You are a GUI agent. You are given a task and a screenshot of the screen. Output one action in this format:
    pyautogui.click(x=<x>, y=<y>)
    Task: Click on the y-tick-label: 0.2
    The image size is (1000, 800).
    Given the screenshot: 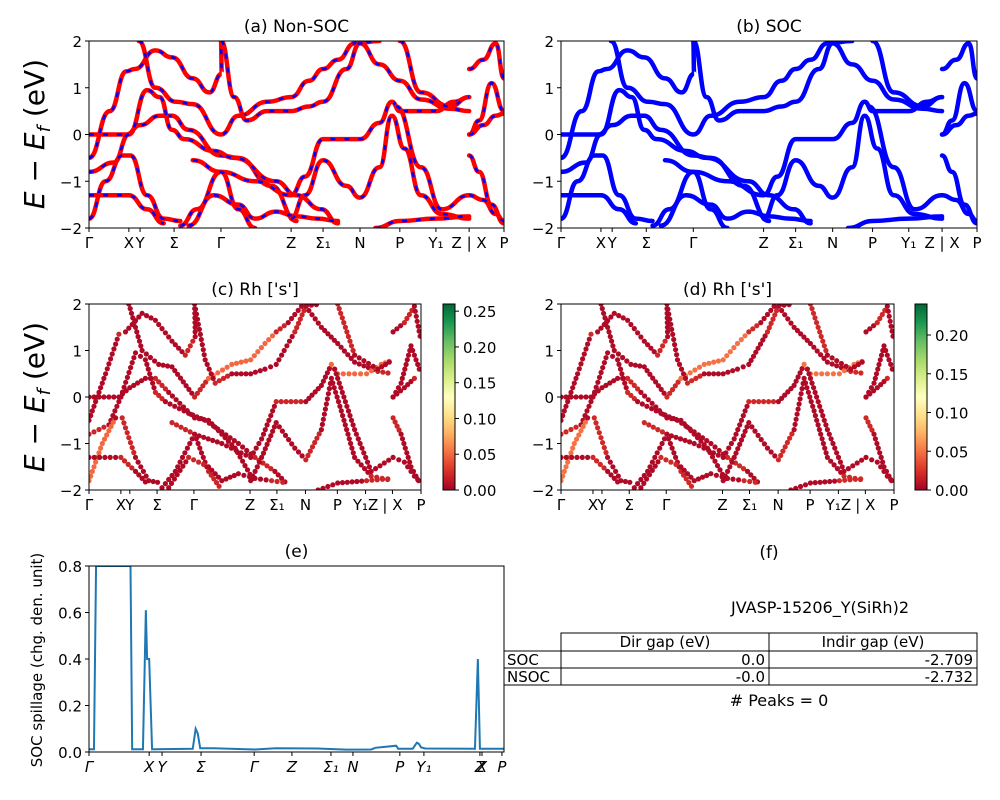 What is the action you would take?
    pyautogui.click(x=70, y=707)
    